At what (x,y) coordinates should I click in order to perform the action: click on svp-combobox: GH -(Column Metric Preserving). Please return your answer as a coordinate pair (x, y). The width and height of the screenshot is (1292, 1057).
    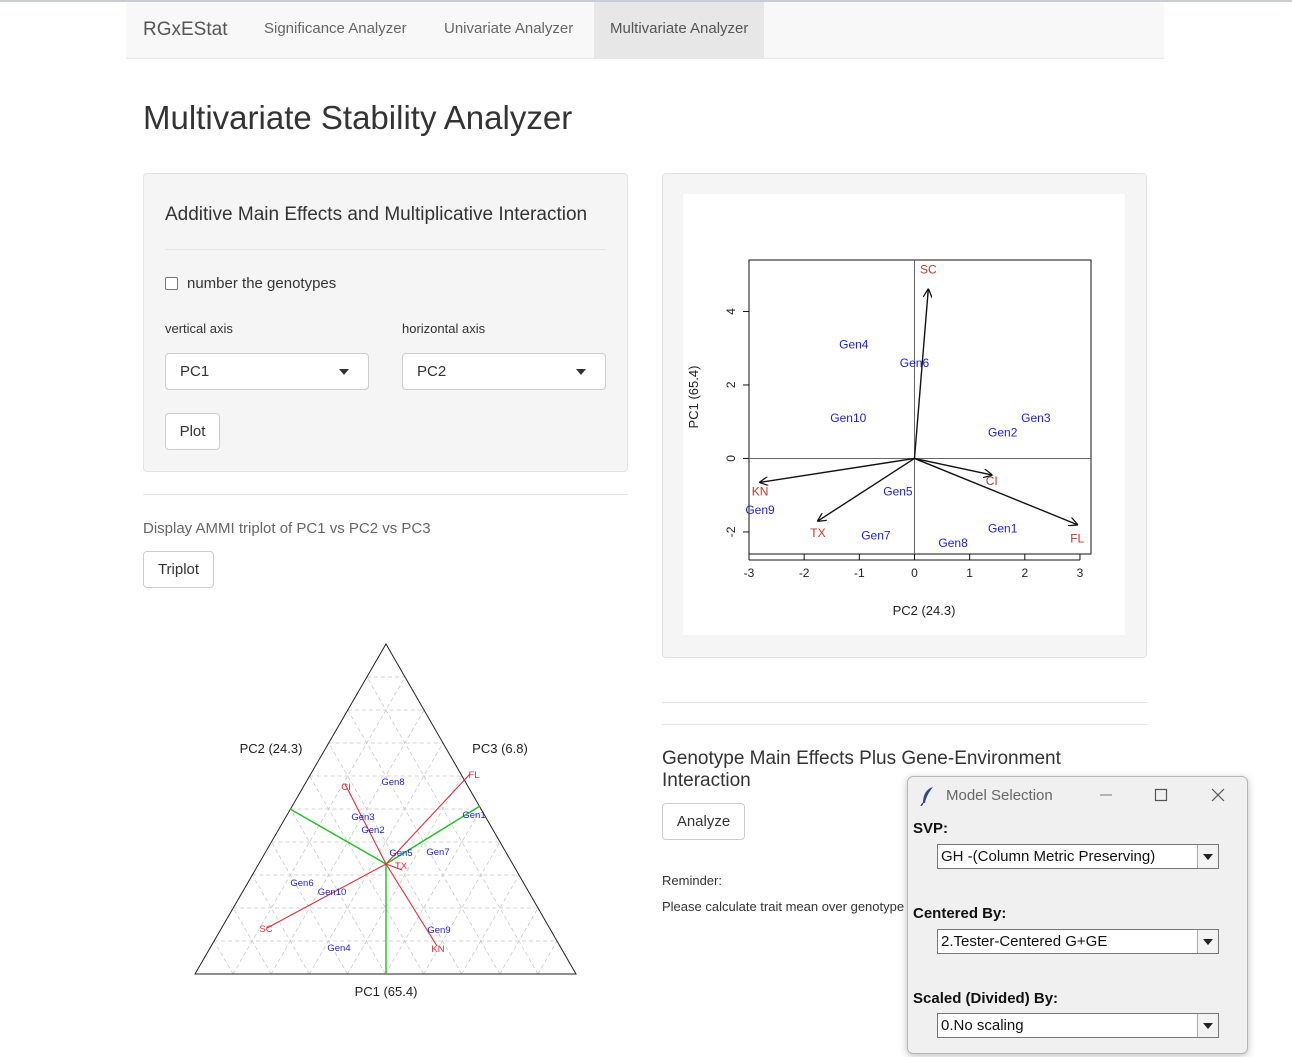
    Looking at the image, I should click on (1078, 856).